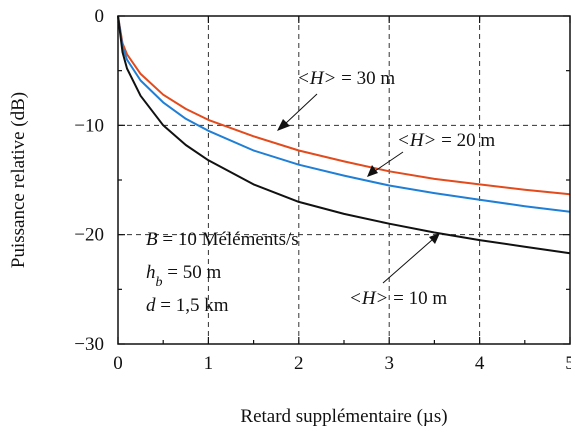 The height and width of the screenshot is (435, 571). I want to click on x-tick-label: 0, so click(118, 363).